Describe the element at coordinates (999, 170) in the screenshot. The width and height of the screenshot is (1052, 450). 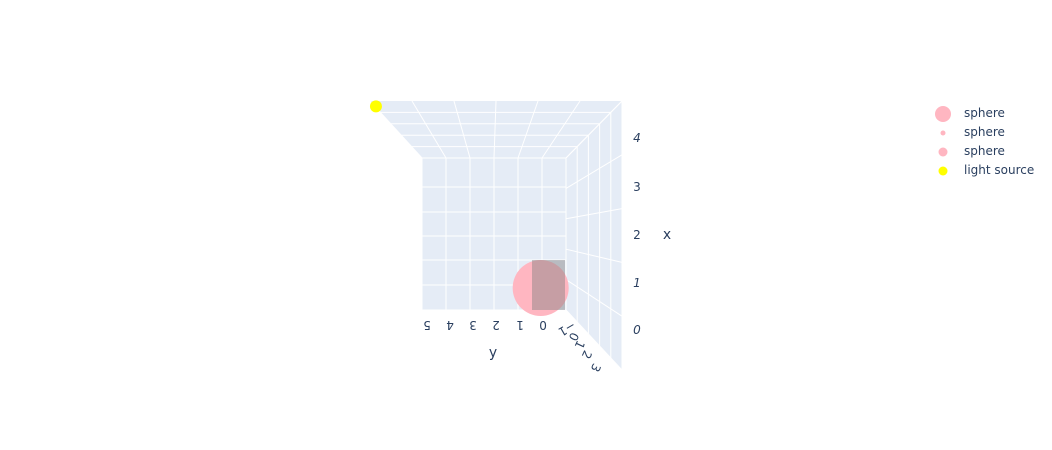
I see `legend-label: light source` at that location.